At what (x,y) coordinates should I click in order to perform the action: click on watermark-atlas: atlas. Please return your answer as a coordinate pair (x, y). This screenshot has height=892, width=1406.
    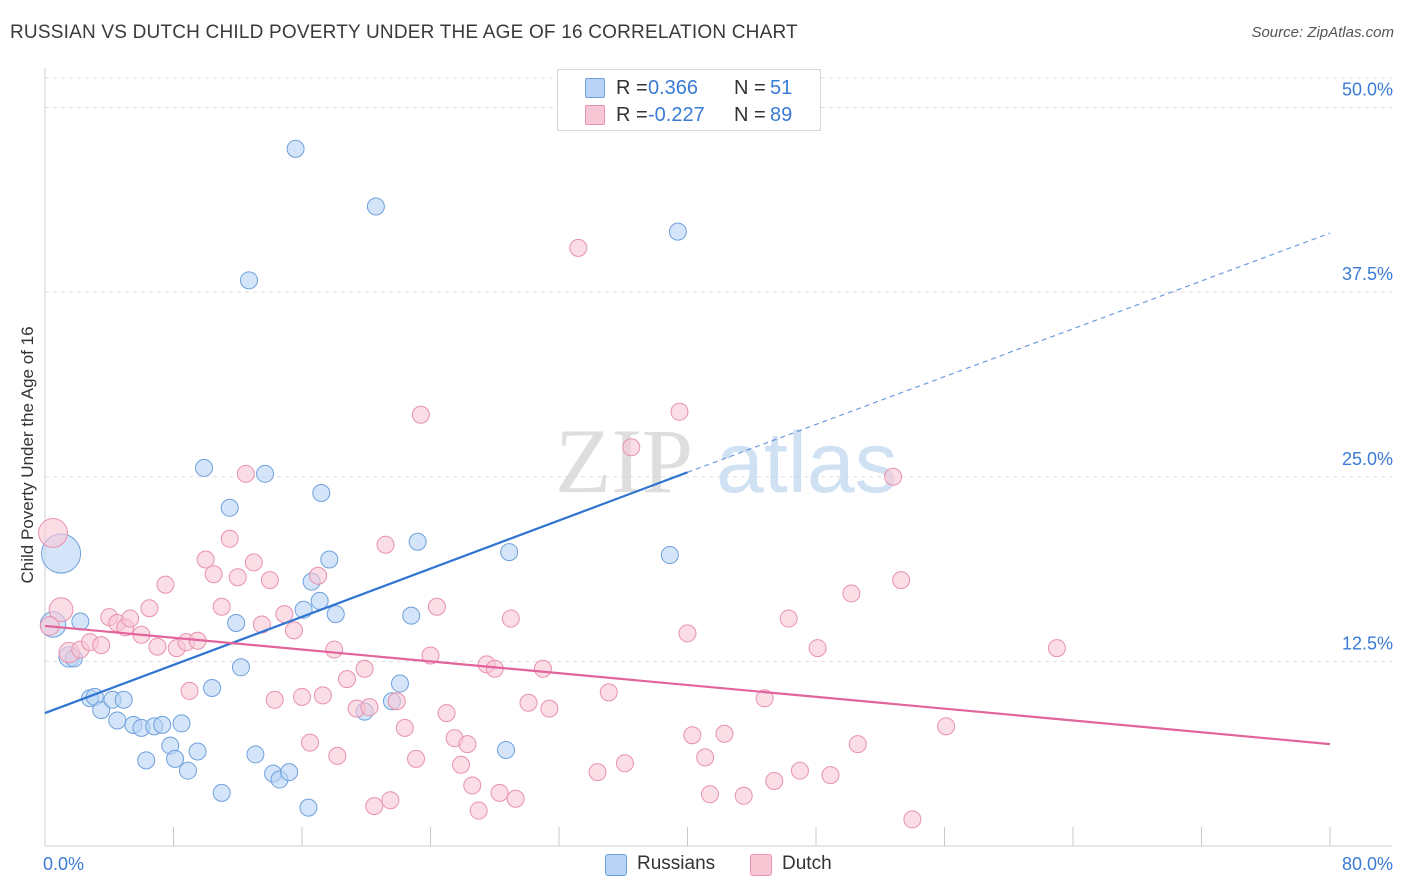
    Looking at the image, I should click on (807, 463).